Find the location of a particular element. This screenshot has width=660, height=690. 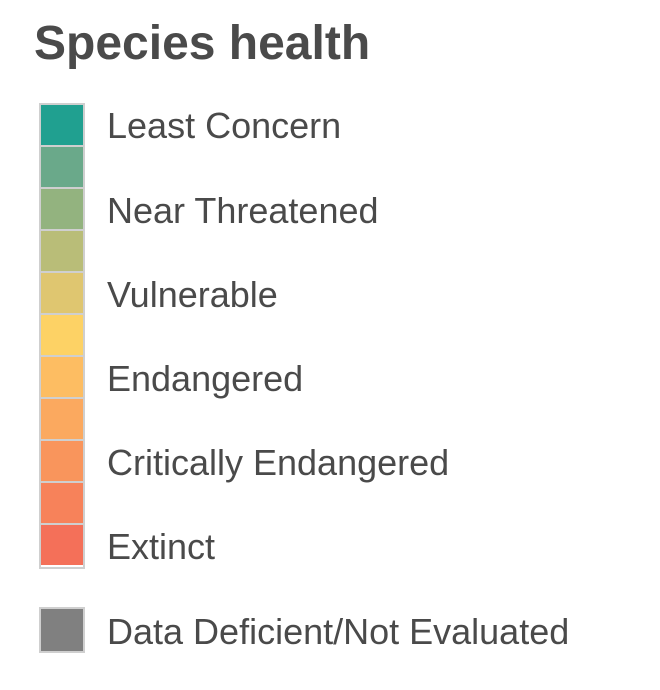

label-data-deficient: Data Deficient/Not Evaluated is located at coordinates (338, 631).